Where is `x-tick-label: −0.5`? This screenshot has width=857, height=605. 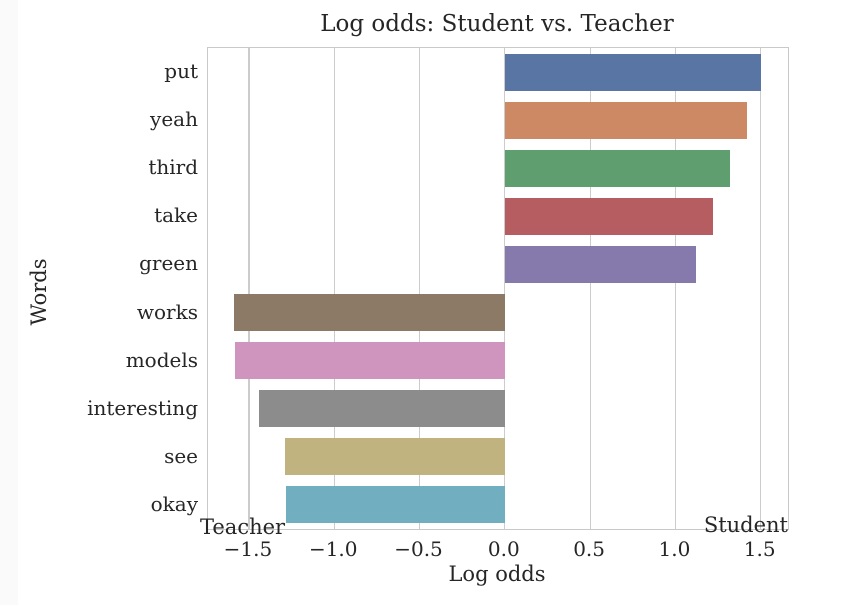 x-tick-label: −0.5 is located at coordinates (418, 549).